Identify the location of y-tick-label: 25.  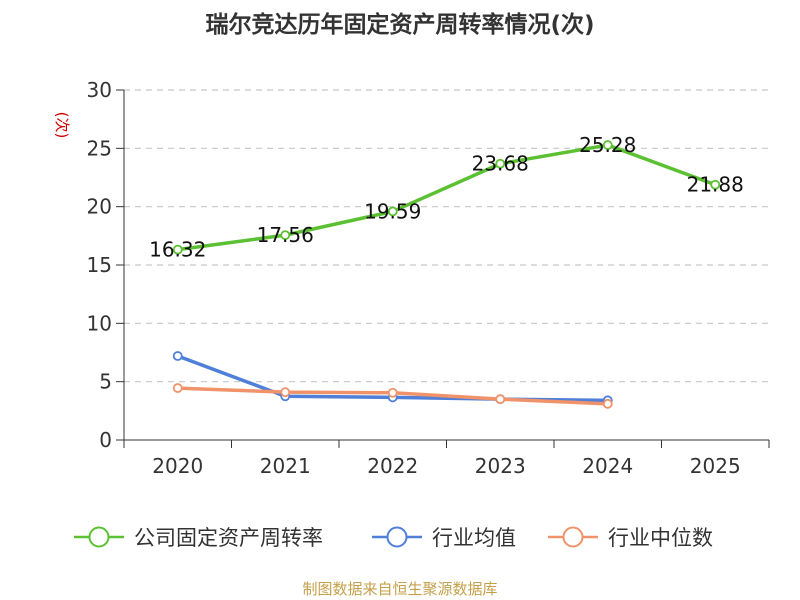
(99, 148).